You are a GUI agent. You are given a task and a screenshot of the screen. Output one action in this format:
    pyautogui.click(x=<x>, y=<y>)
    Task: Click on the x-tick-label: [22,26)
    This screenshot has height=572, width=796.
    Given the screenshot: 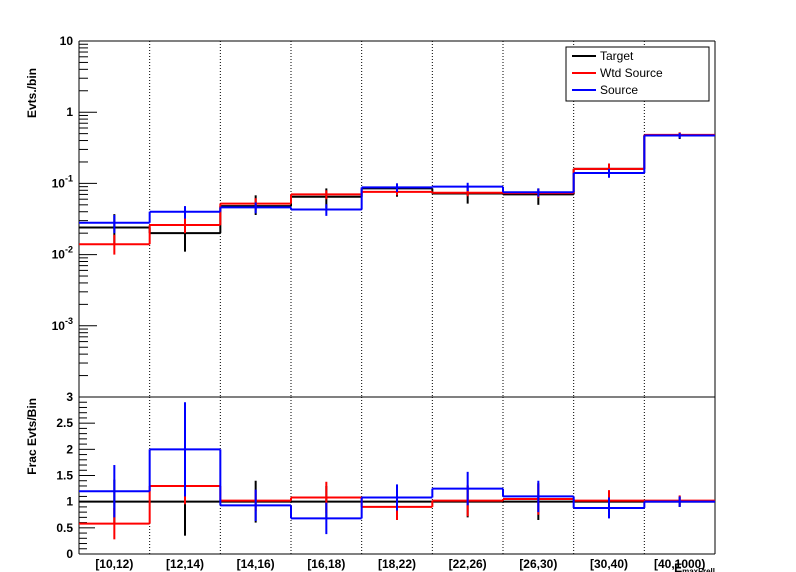 What is the action you would take?
    pyautogui.click(x=468, y=564)
    